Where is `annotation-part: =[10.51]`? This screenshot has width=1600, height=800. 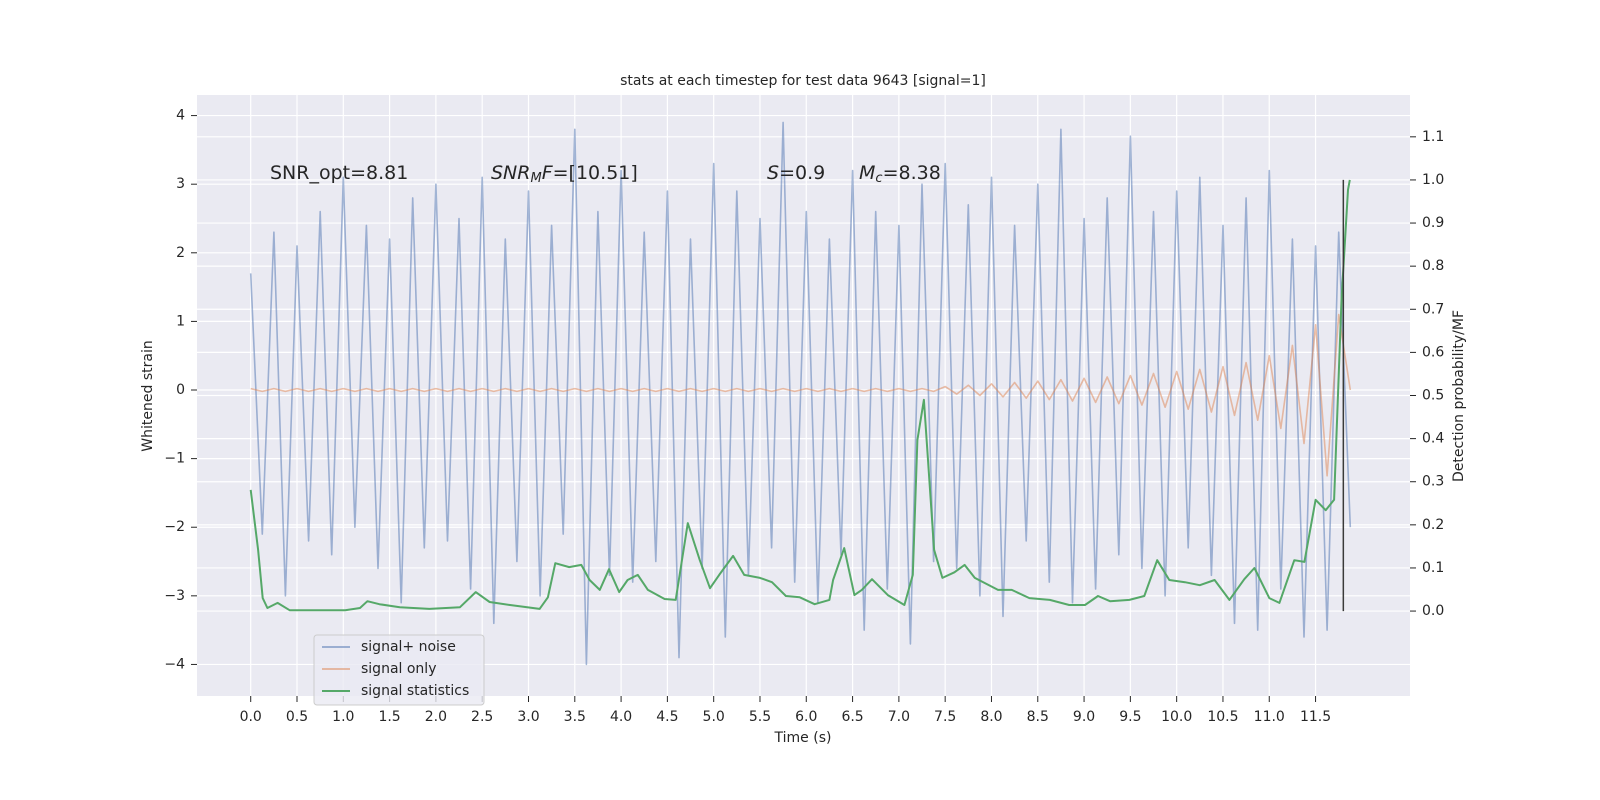
annotation-part: =[10.51] is located at coordinates (595, 173).